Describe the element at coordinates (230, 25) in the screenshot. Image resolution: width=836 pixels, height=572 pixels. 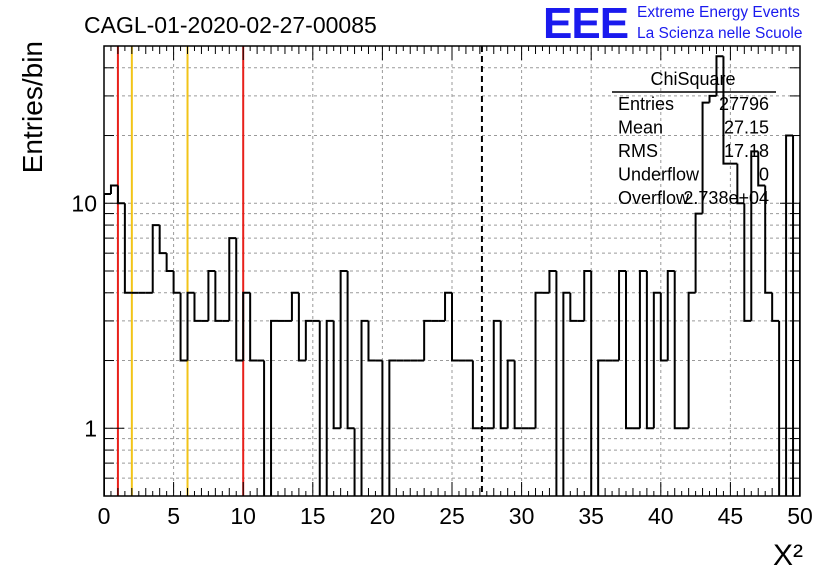
I see `chart-title: CAGL-01-2020-02-27-00085` at that location.